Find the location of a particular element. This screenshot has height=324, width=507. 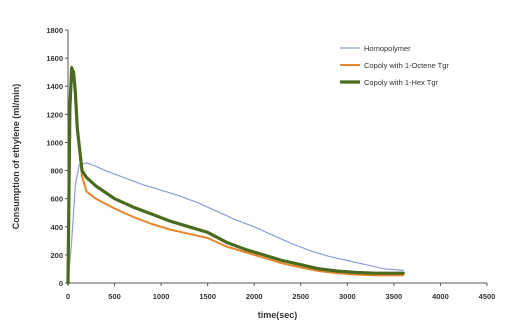

x-tick-label: 1500 is located at coordinates (207, 296).